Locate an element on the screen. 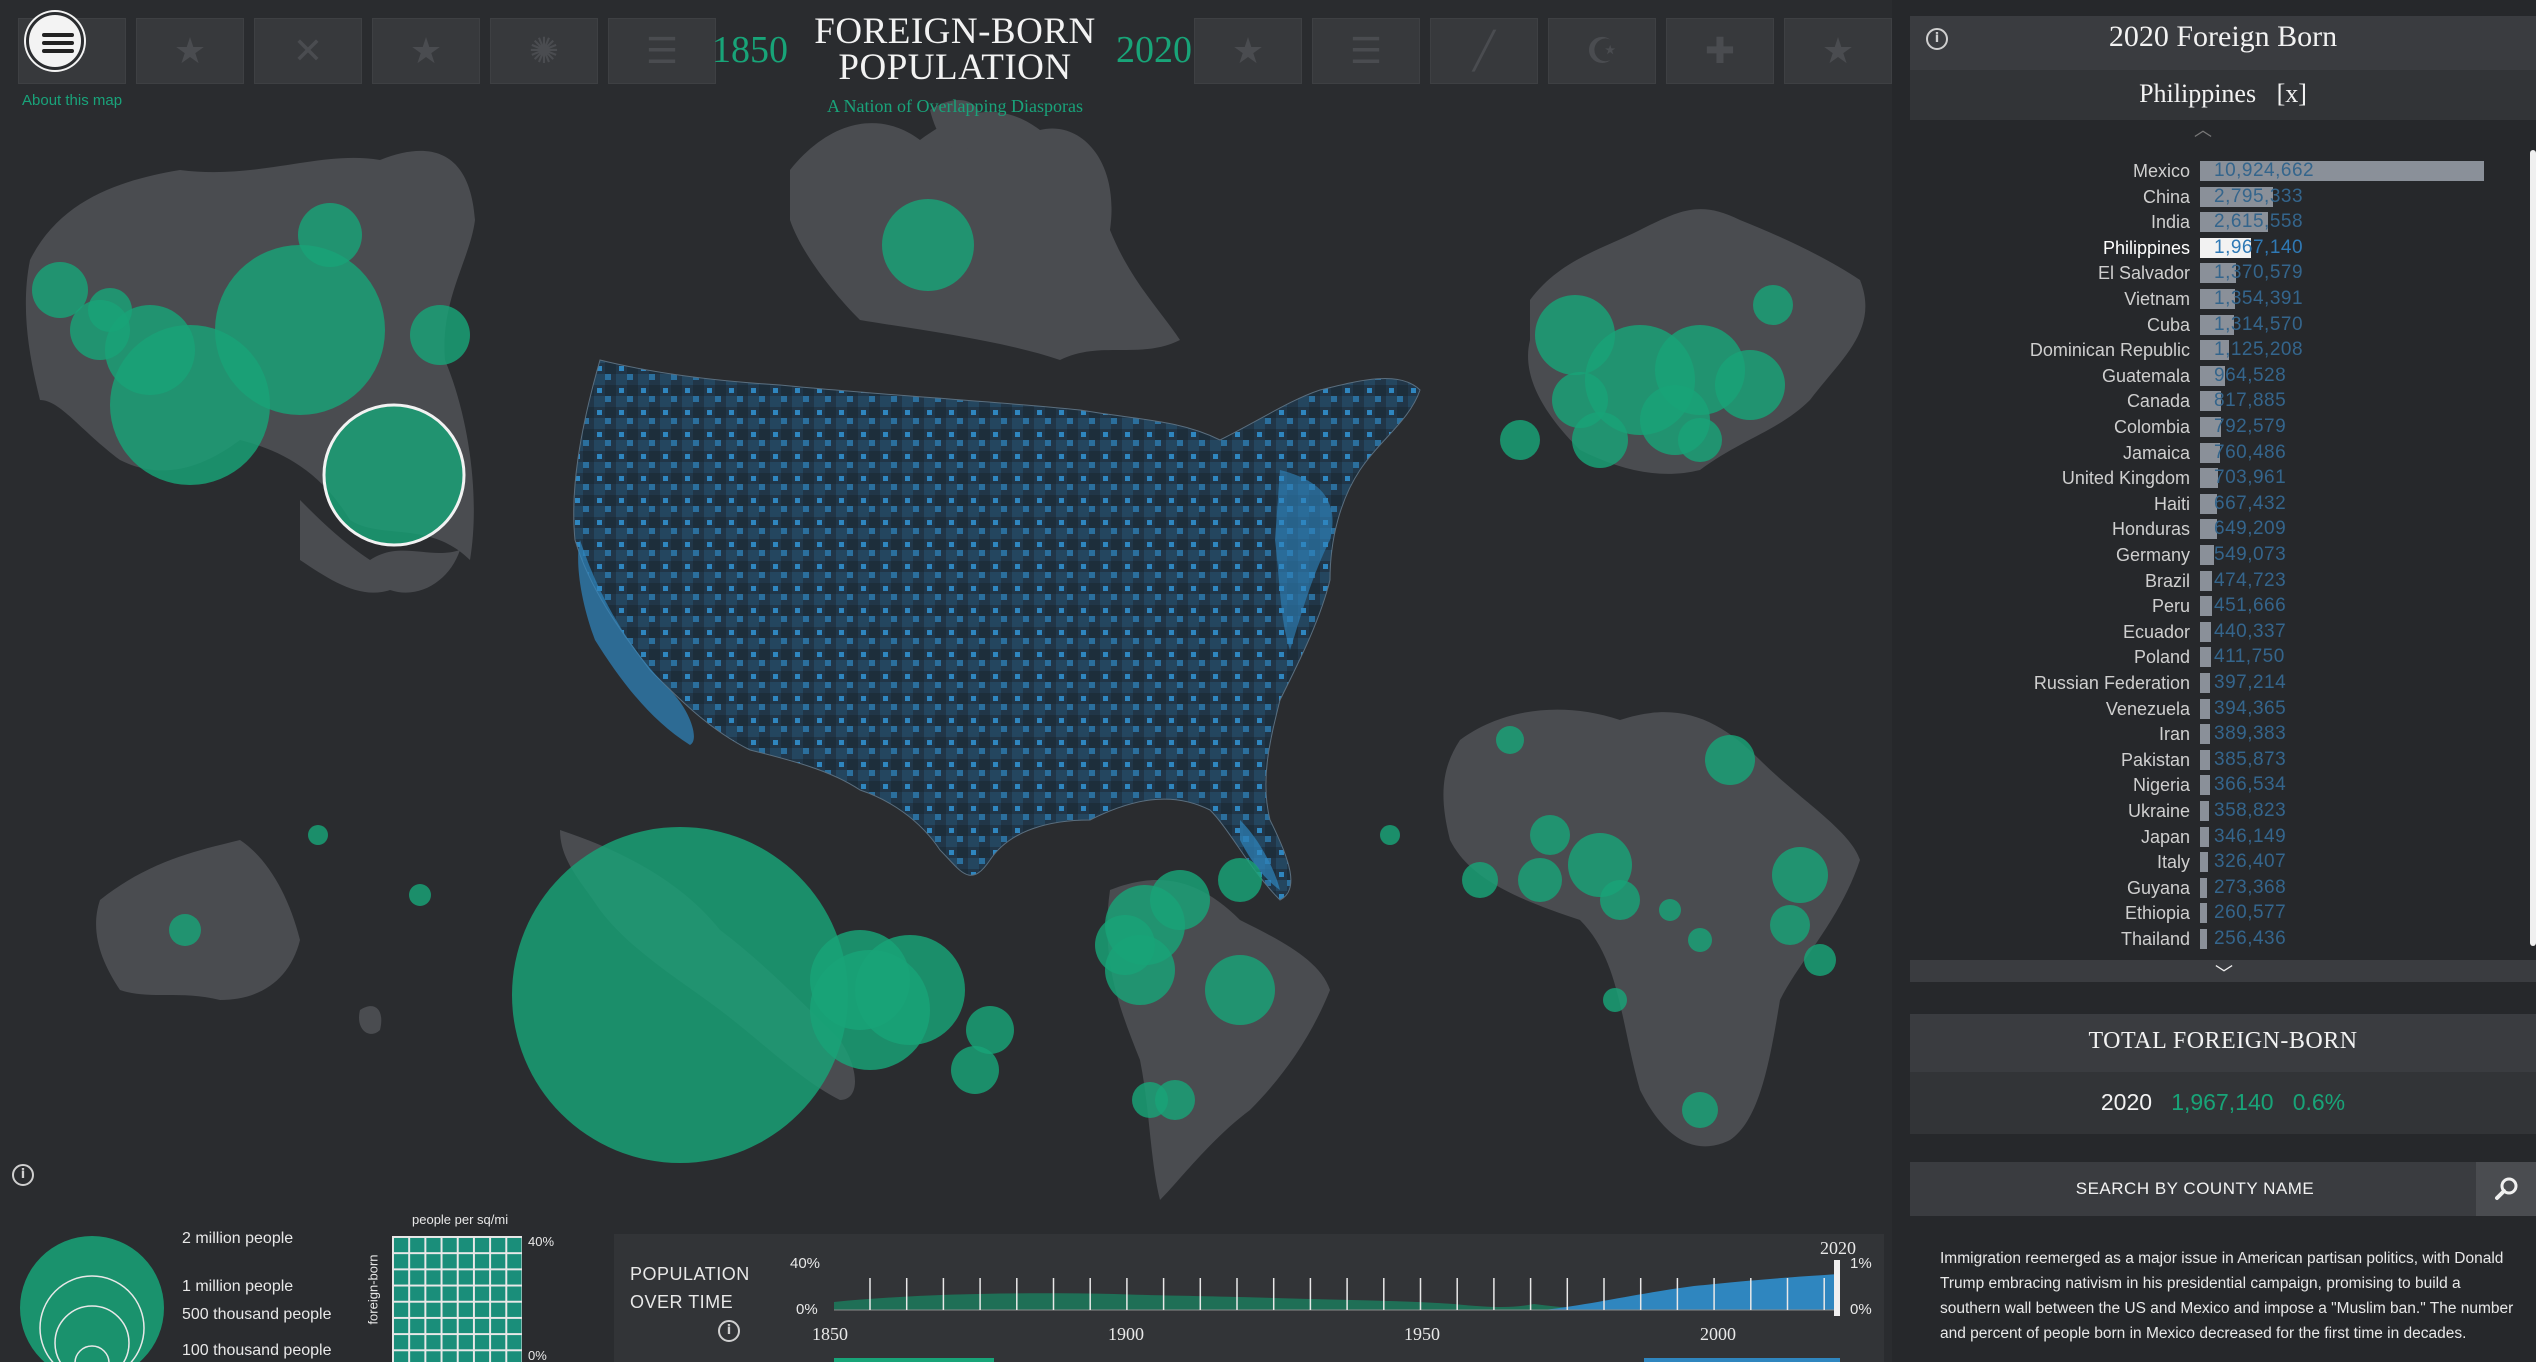 The image size is (2536, 1362). land-greenland is located at coordinates (956, 125).